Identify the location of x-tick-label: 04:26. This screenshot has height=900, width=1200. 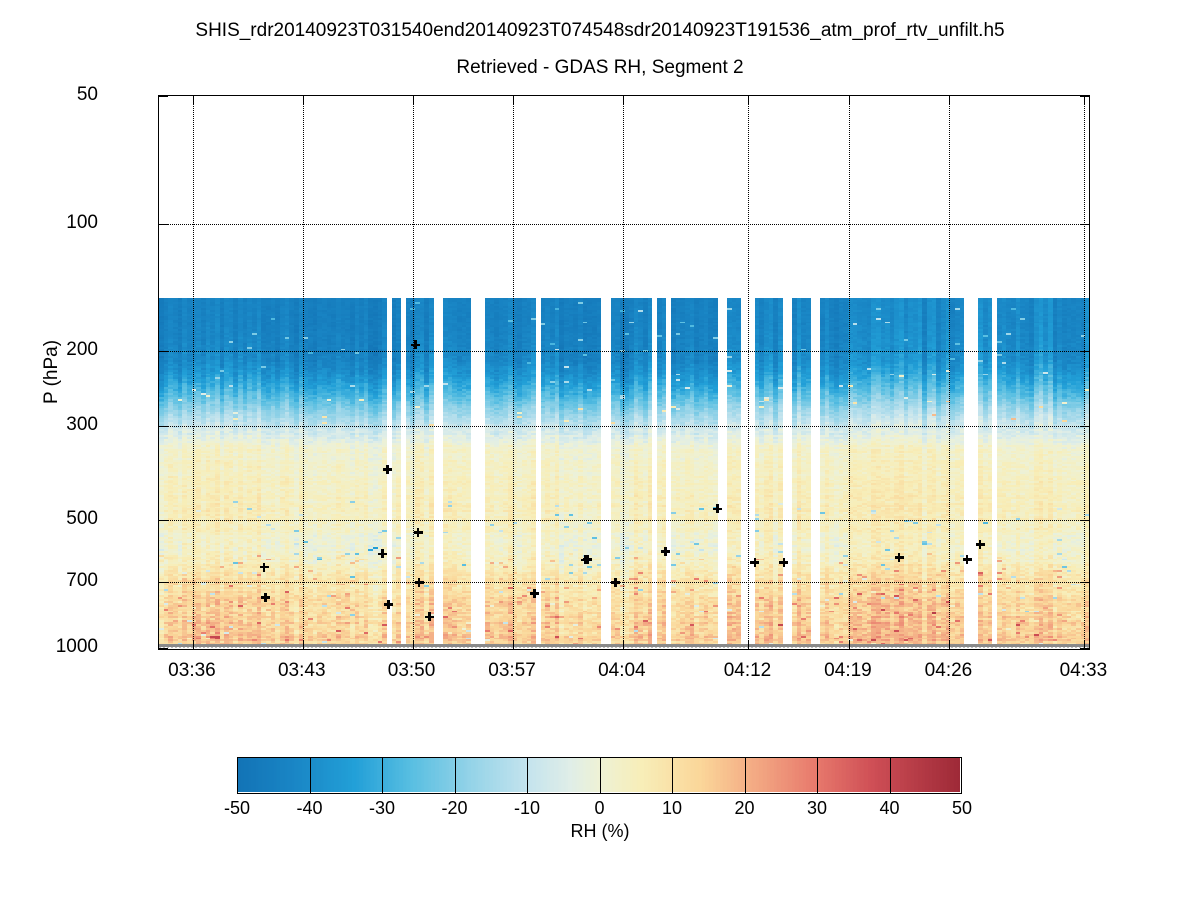
(948, 670).